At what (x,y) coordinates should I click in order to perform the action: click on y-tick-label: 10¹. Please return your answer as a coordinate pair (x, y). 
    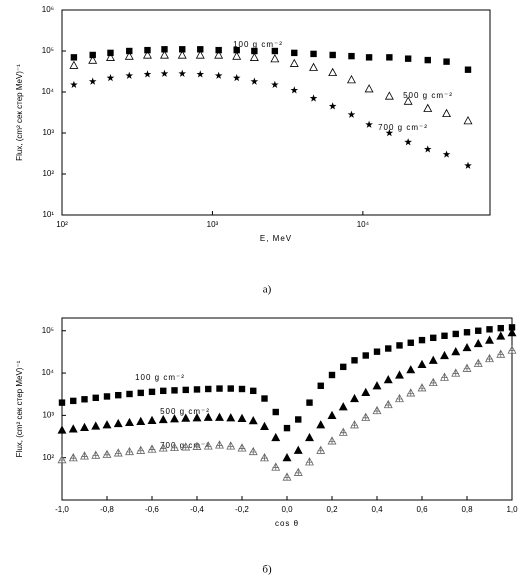
    Looking at the image, I should click on (48, 214).